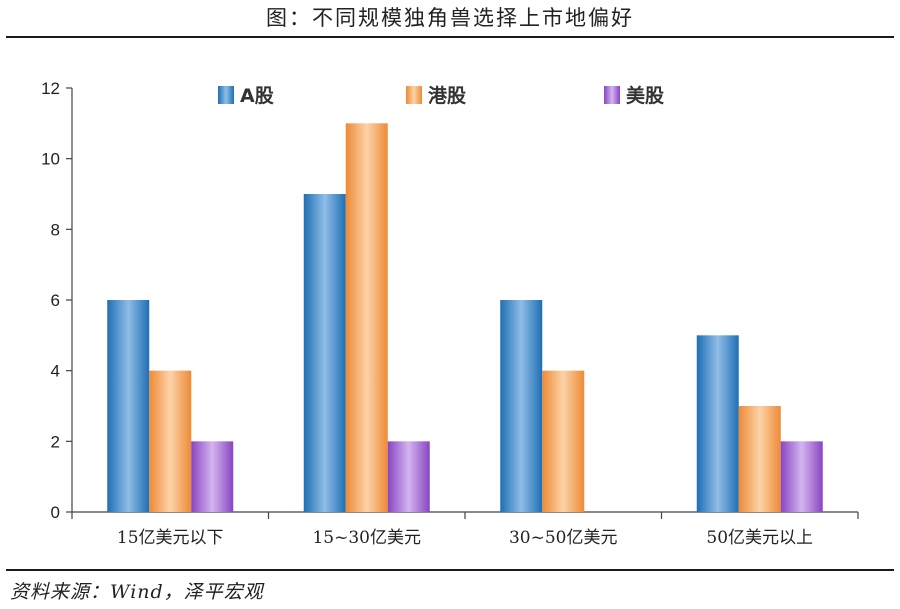  What do you see at coordinates (759, 538) in the screenshot?
I see `x-category-label: 50亿美元以上` at bounding box center [759, 538].